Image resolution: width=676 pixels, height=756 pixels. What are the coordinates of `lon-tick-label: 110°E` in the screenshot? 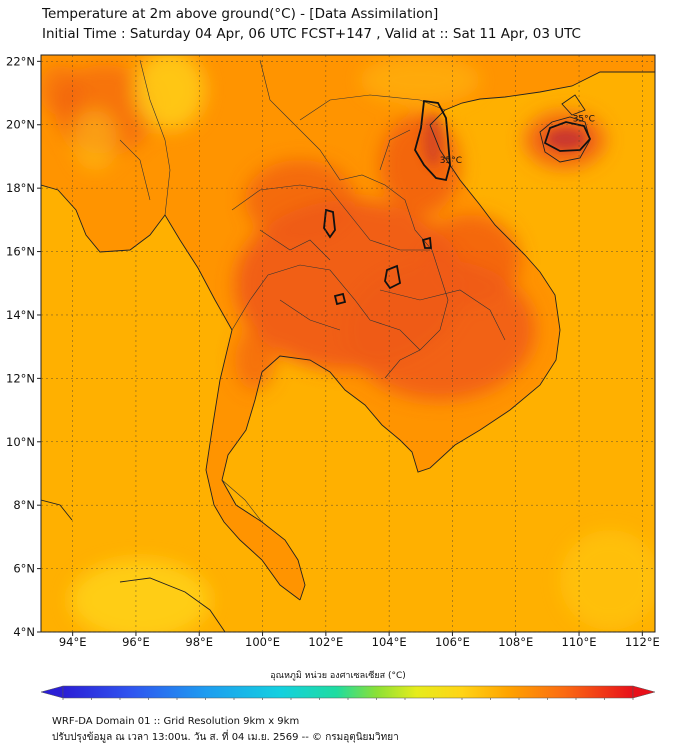 It's located at (579, 642).